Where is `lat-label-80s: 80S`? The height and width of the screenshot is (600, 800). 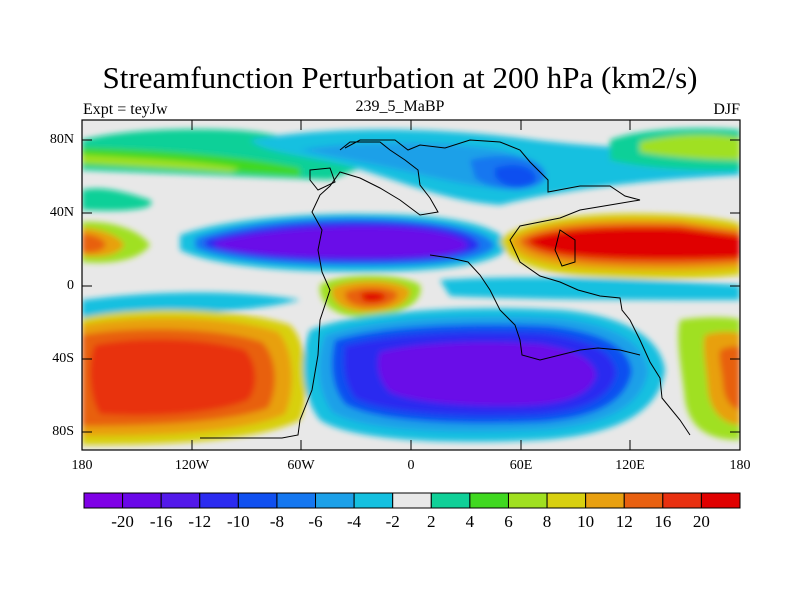 lat-label-80s: 80S is located at coordinates (63, 431).